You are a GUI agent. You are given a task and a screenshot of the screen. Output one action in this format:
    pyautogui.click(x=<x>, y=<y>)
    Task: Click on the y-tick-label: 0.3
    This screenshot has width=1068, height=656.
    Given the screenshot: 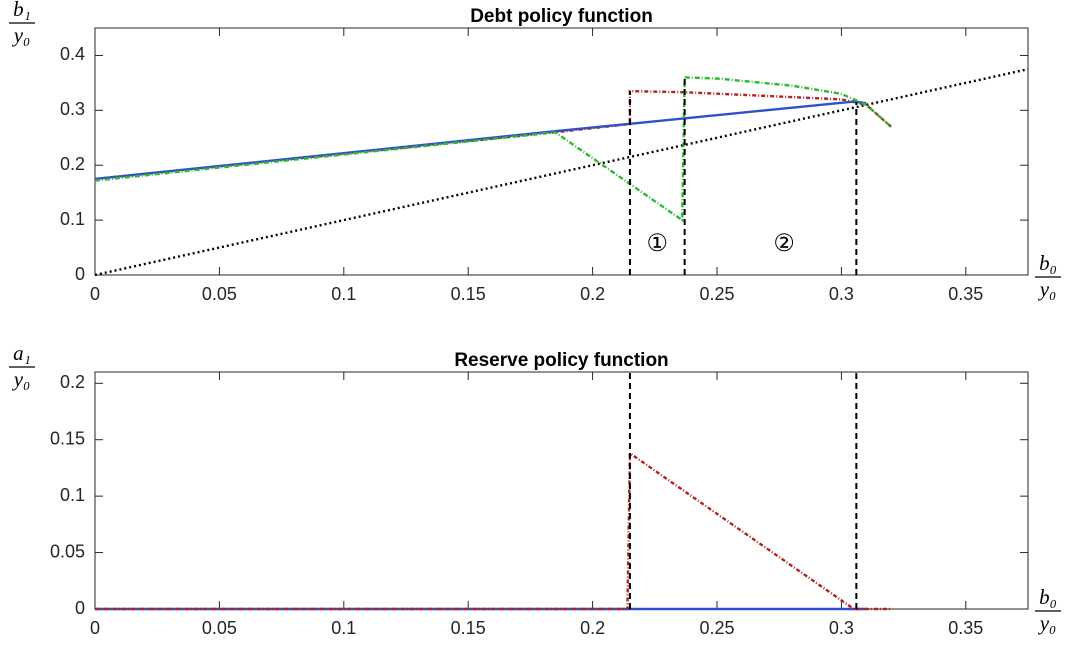 What is the action you would take?
    pyautogui.click(x=72, y=109)
    